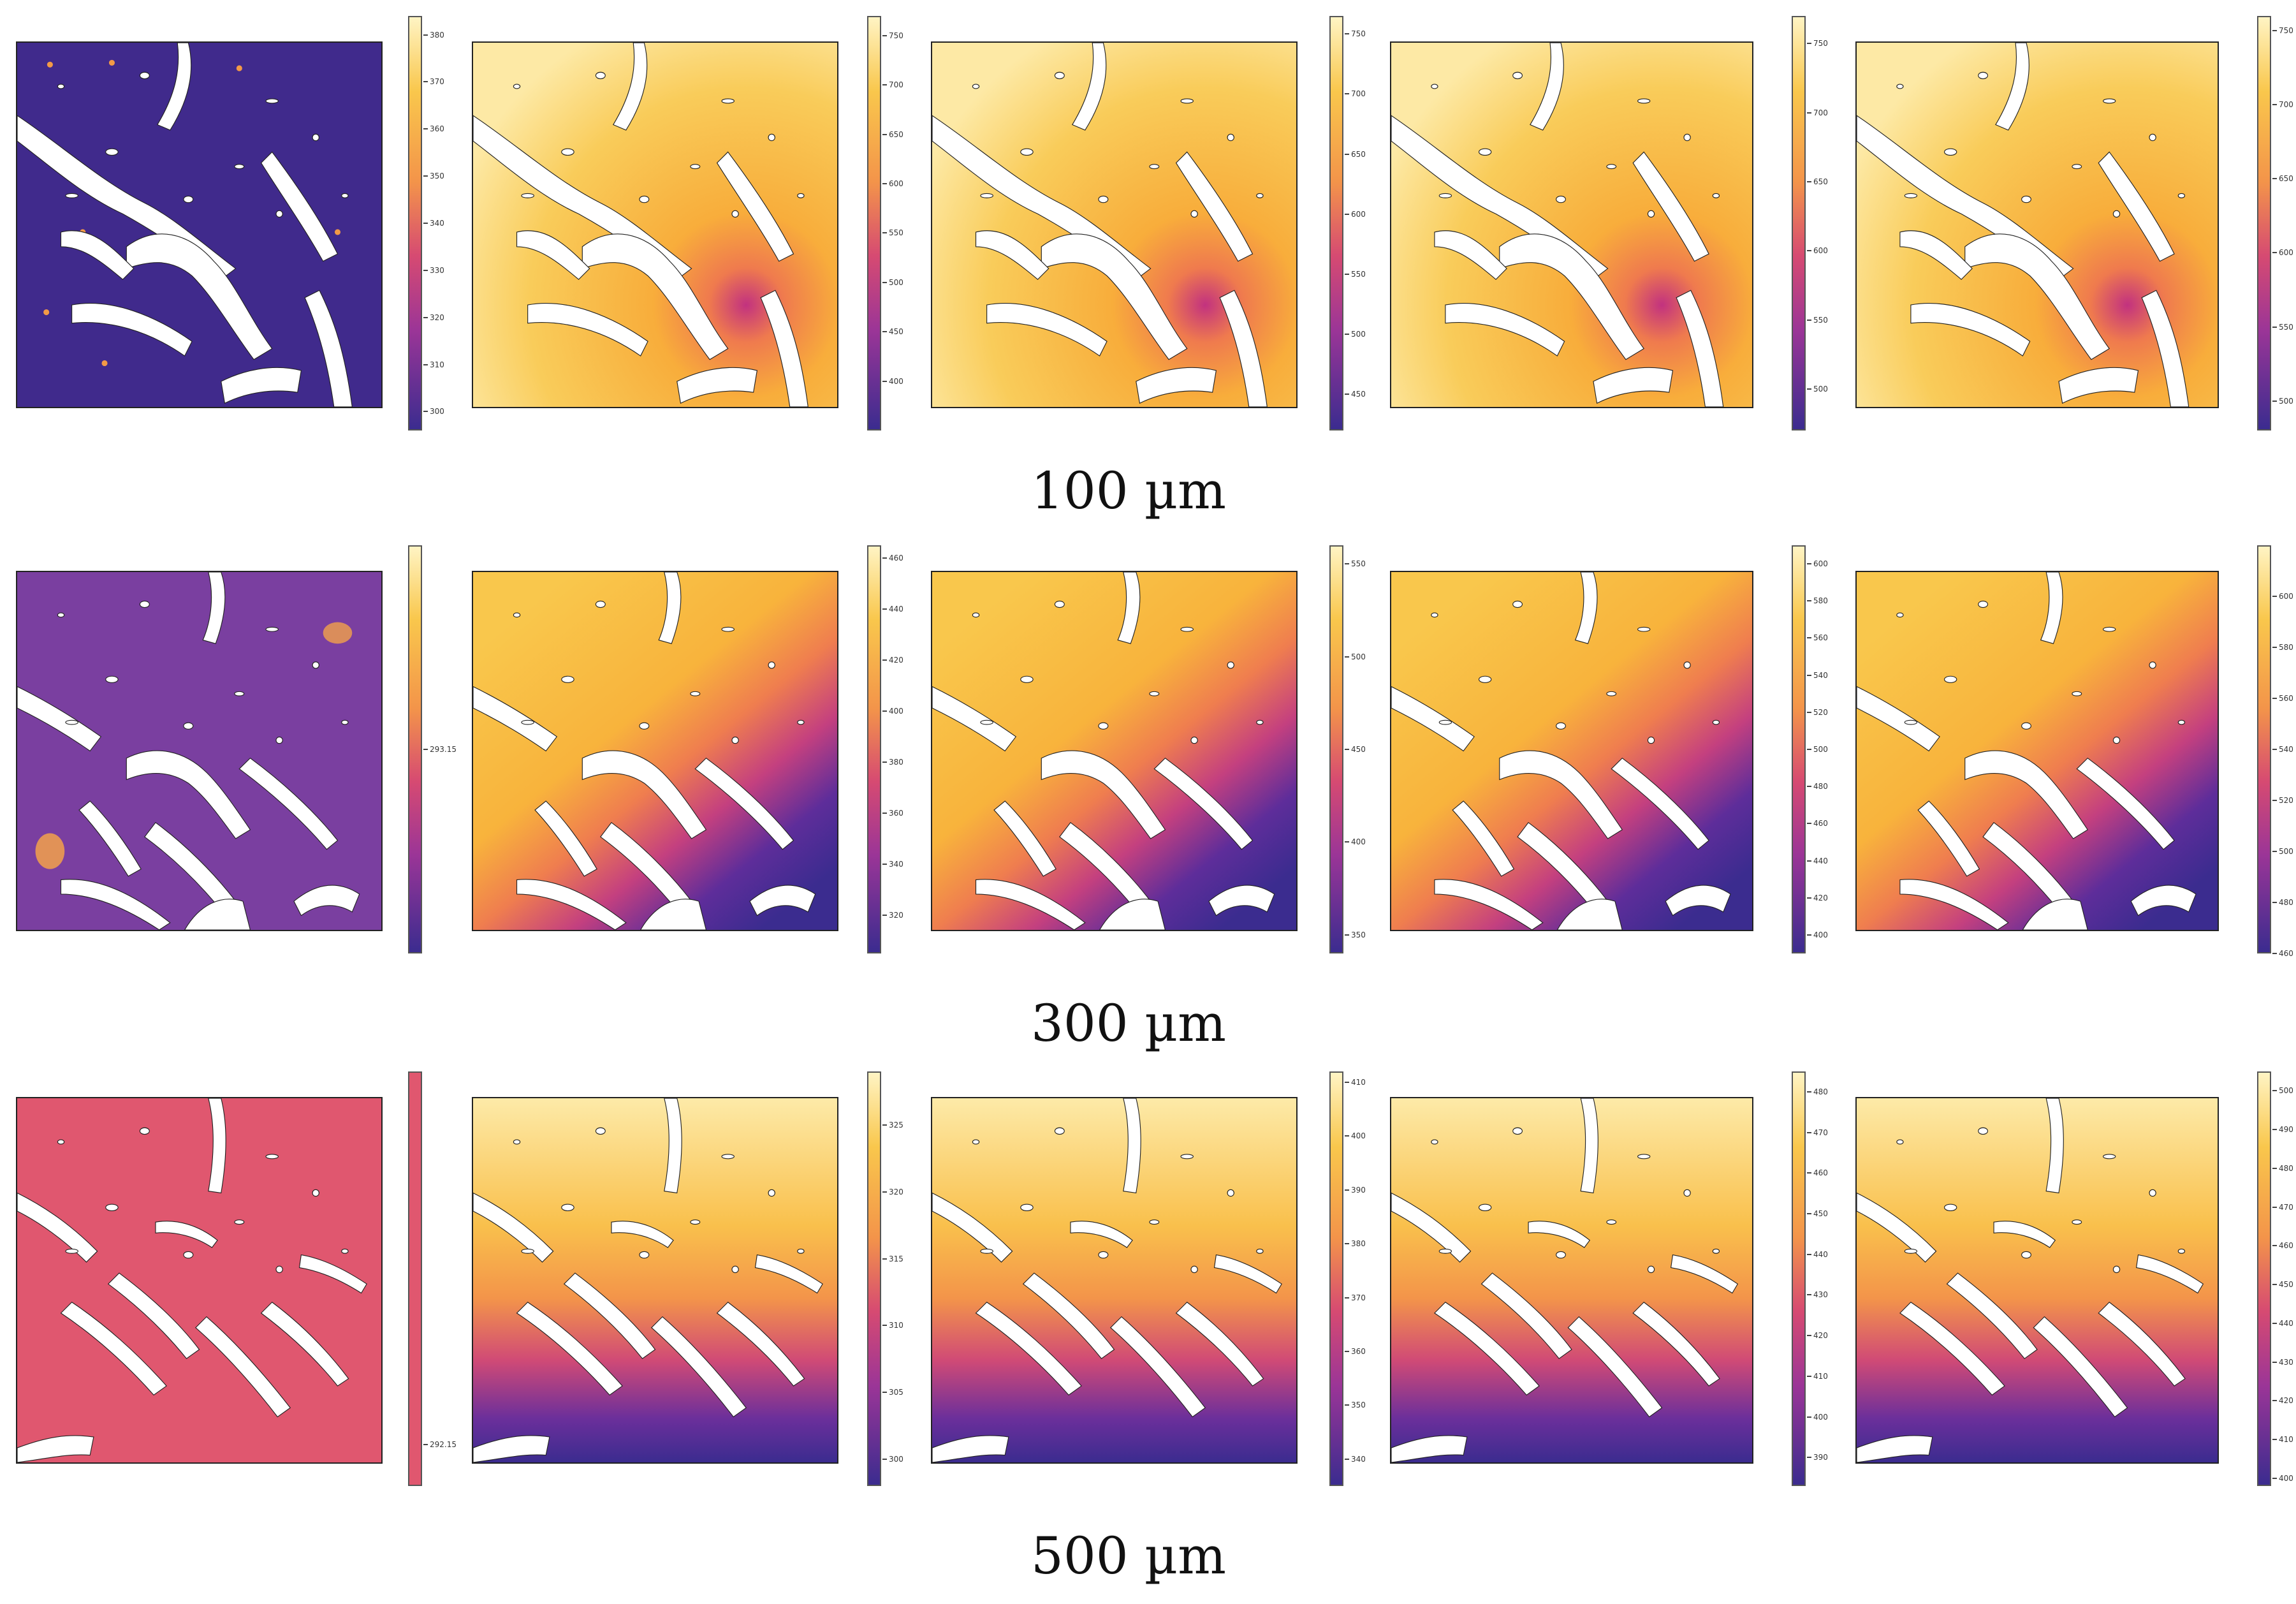 The image size is (2296, 1604). What do you see at coordinates (2282, 800) in the screenshot?
I see `colorbar-tick-label: 520` at bounding box center [2282, 800].